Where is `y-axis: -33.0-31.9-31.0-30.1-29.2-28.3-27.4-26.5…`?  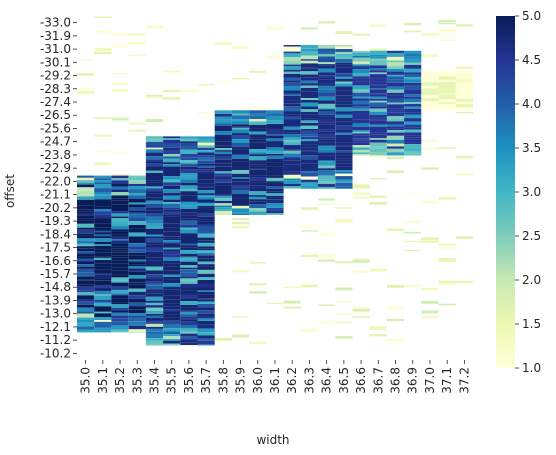
y-axis: -33.0-31.9-31.0-30.1-29.2-28.3-27.4-26.5… is located at coordinates (58, 188).